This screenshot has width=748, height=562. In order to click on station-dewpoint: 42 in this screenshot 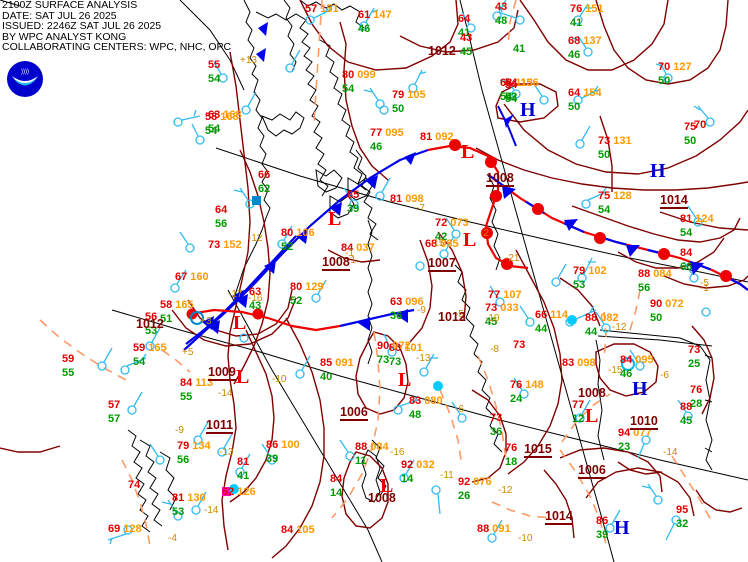, I will do `click(441, 237)`.